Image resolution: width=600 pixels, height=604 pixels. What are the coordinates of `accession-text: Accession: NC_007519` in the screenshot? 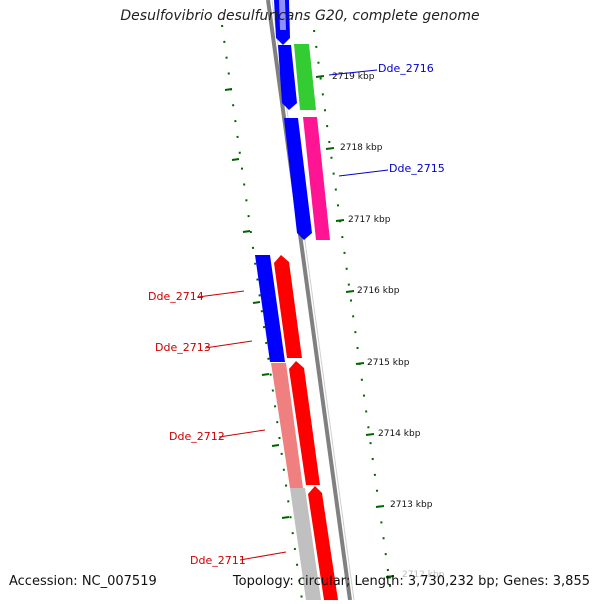 It's located at (83, 581).